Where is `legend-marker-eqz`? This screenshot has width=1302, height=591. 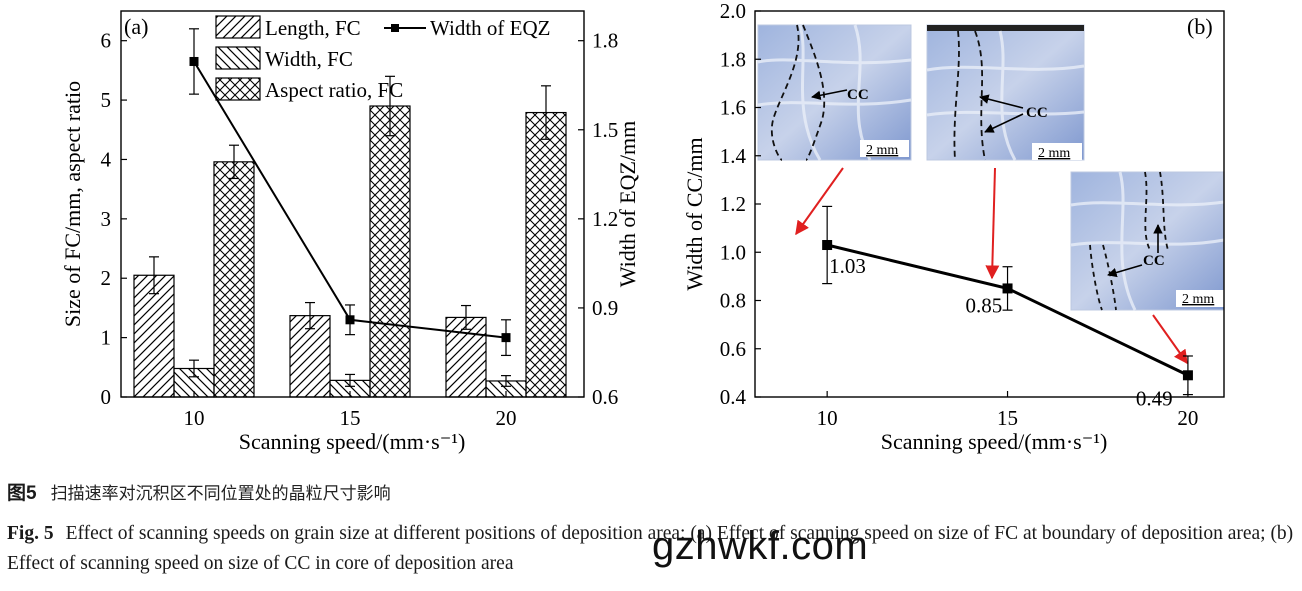 legend-marker-eqz is located at coordinates (395, 28).